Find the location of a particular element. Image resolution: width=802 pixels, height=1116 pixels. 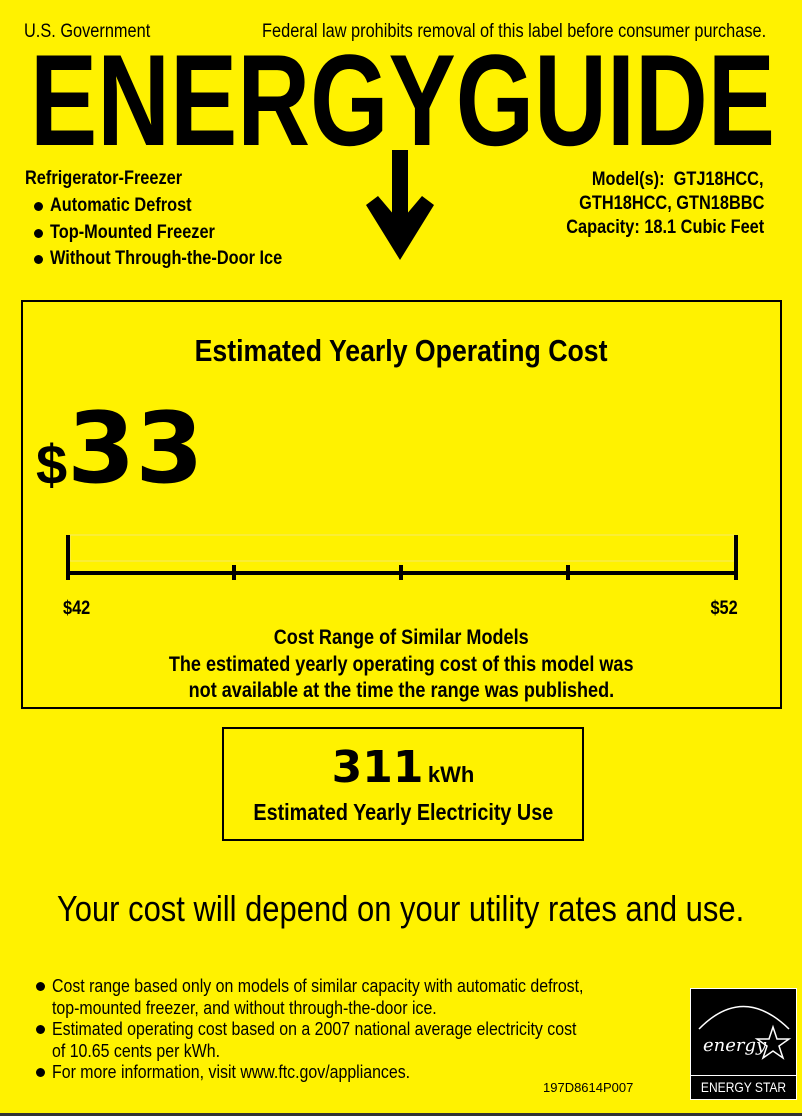

currency-symbol: $ is located at coordinates (52, 464).